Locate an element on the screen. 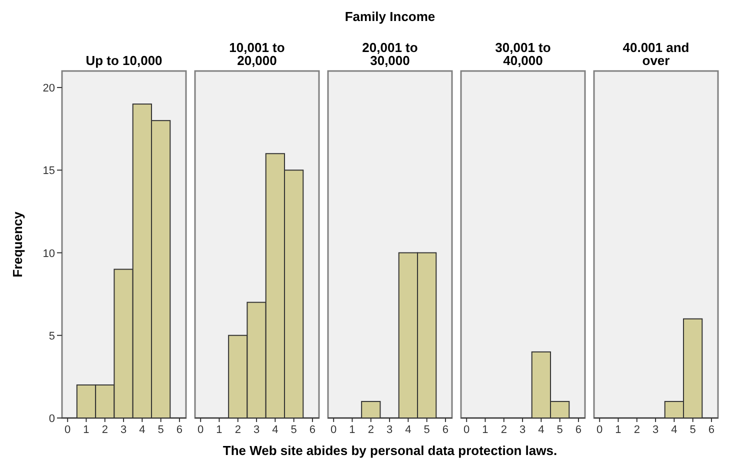 This screenshot has height=461, width=742. x-axis-title: The Web site abides by personal data protection laws. is located at coordinates (390, 450).